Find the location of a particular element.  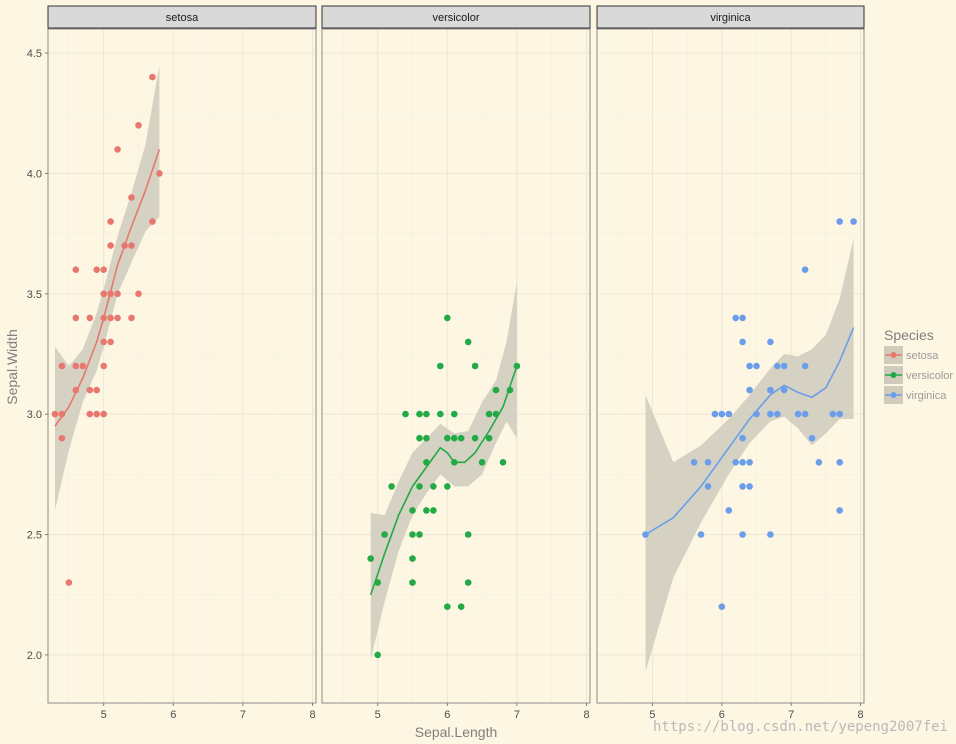

y-tick-label: 2.5 is located at coordinates (34, 536).